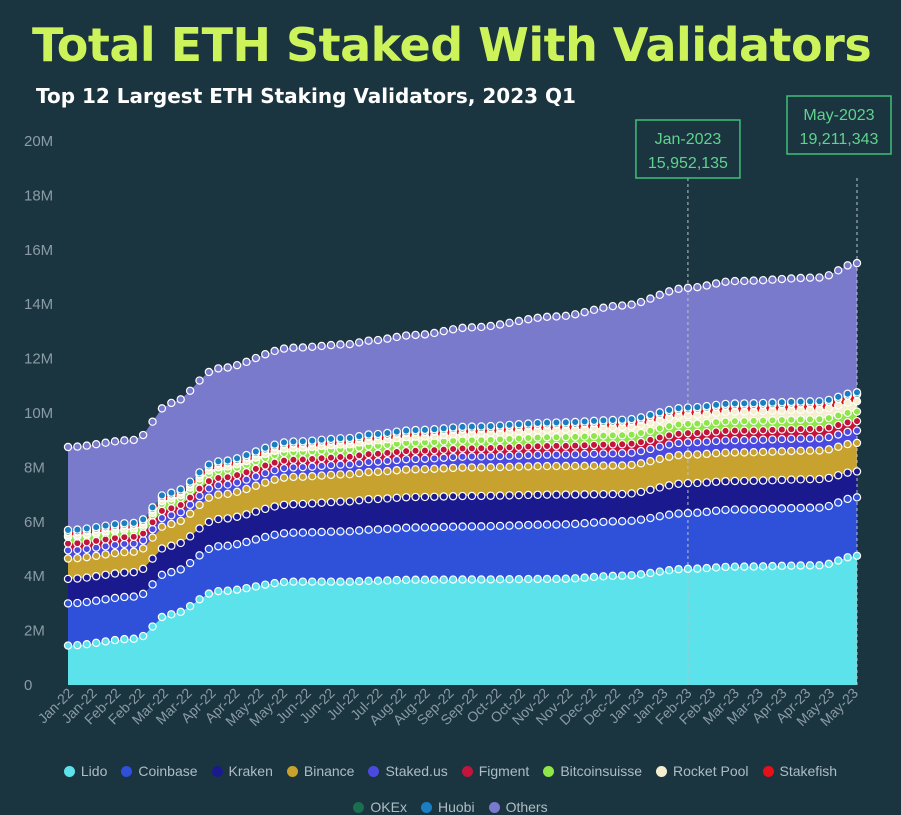 The height and width of the screenshot is (815, 901). I want to click on annotation-box, so click(839, 125).